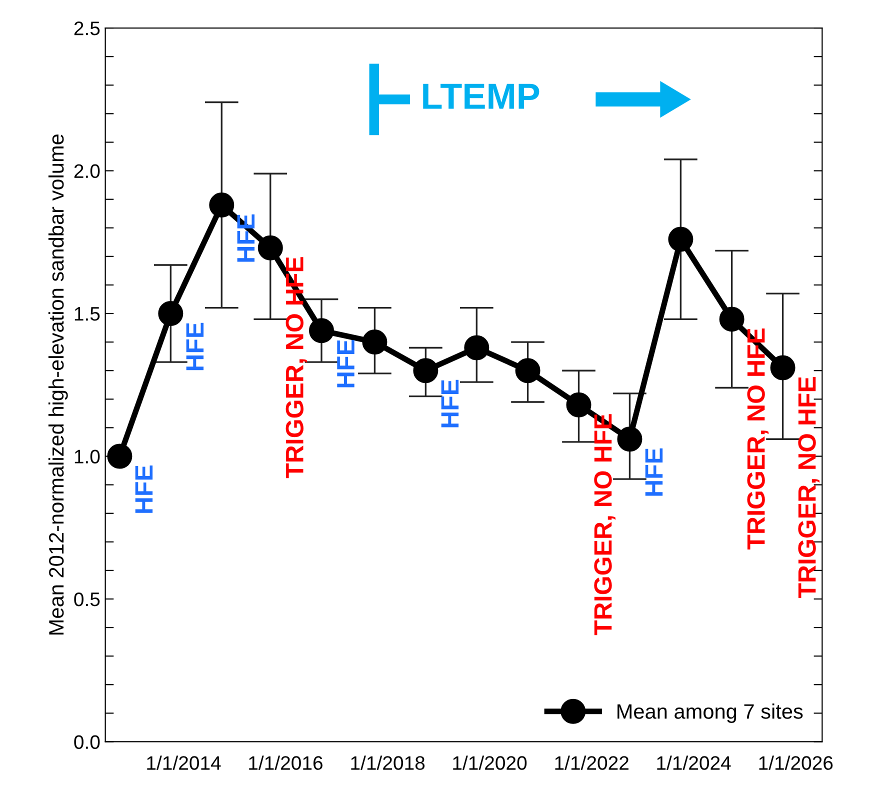 Image resolution: width=885 pixels, height=801 pixels. I want to click on x-tick-label: 1/1/2016, so click(285, 763).